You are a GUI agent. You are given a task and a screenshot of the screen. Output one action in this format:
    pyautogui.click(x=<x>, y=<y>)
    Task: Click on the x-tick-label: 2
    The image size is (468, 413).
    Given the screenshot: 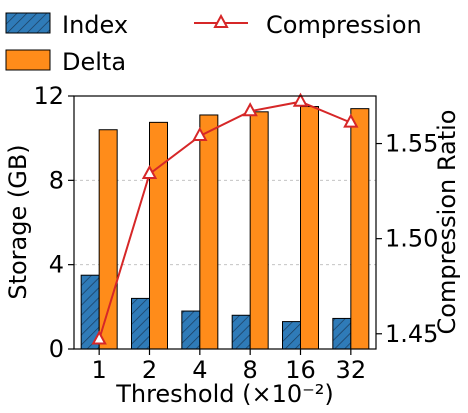 What is the action you would take?
    pyautogui.click(x=149, y=370)
    